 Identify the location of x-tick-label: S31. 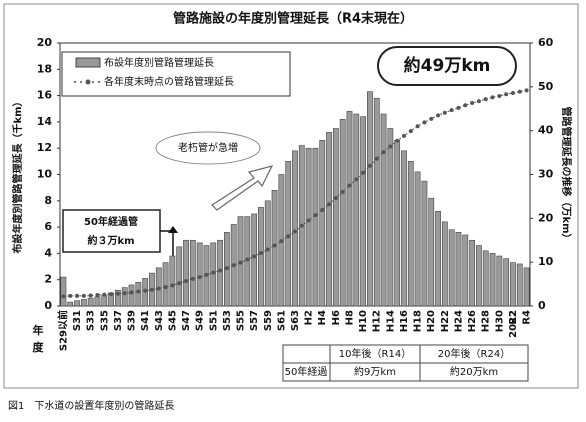
(77, 320).